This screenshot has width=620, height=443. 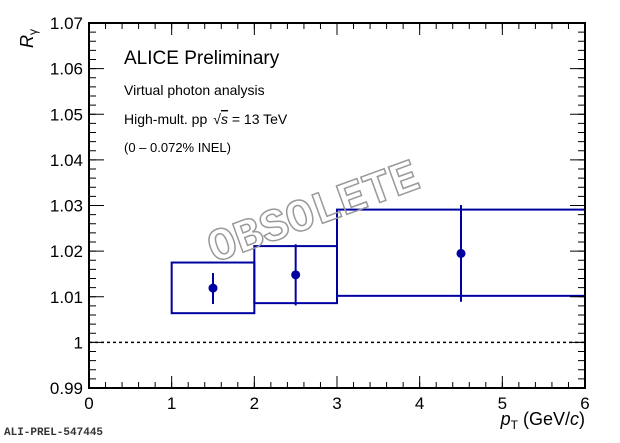 I want to click on annotation-line1: Virtual photon analysis, so click(x=194, y=90).